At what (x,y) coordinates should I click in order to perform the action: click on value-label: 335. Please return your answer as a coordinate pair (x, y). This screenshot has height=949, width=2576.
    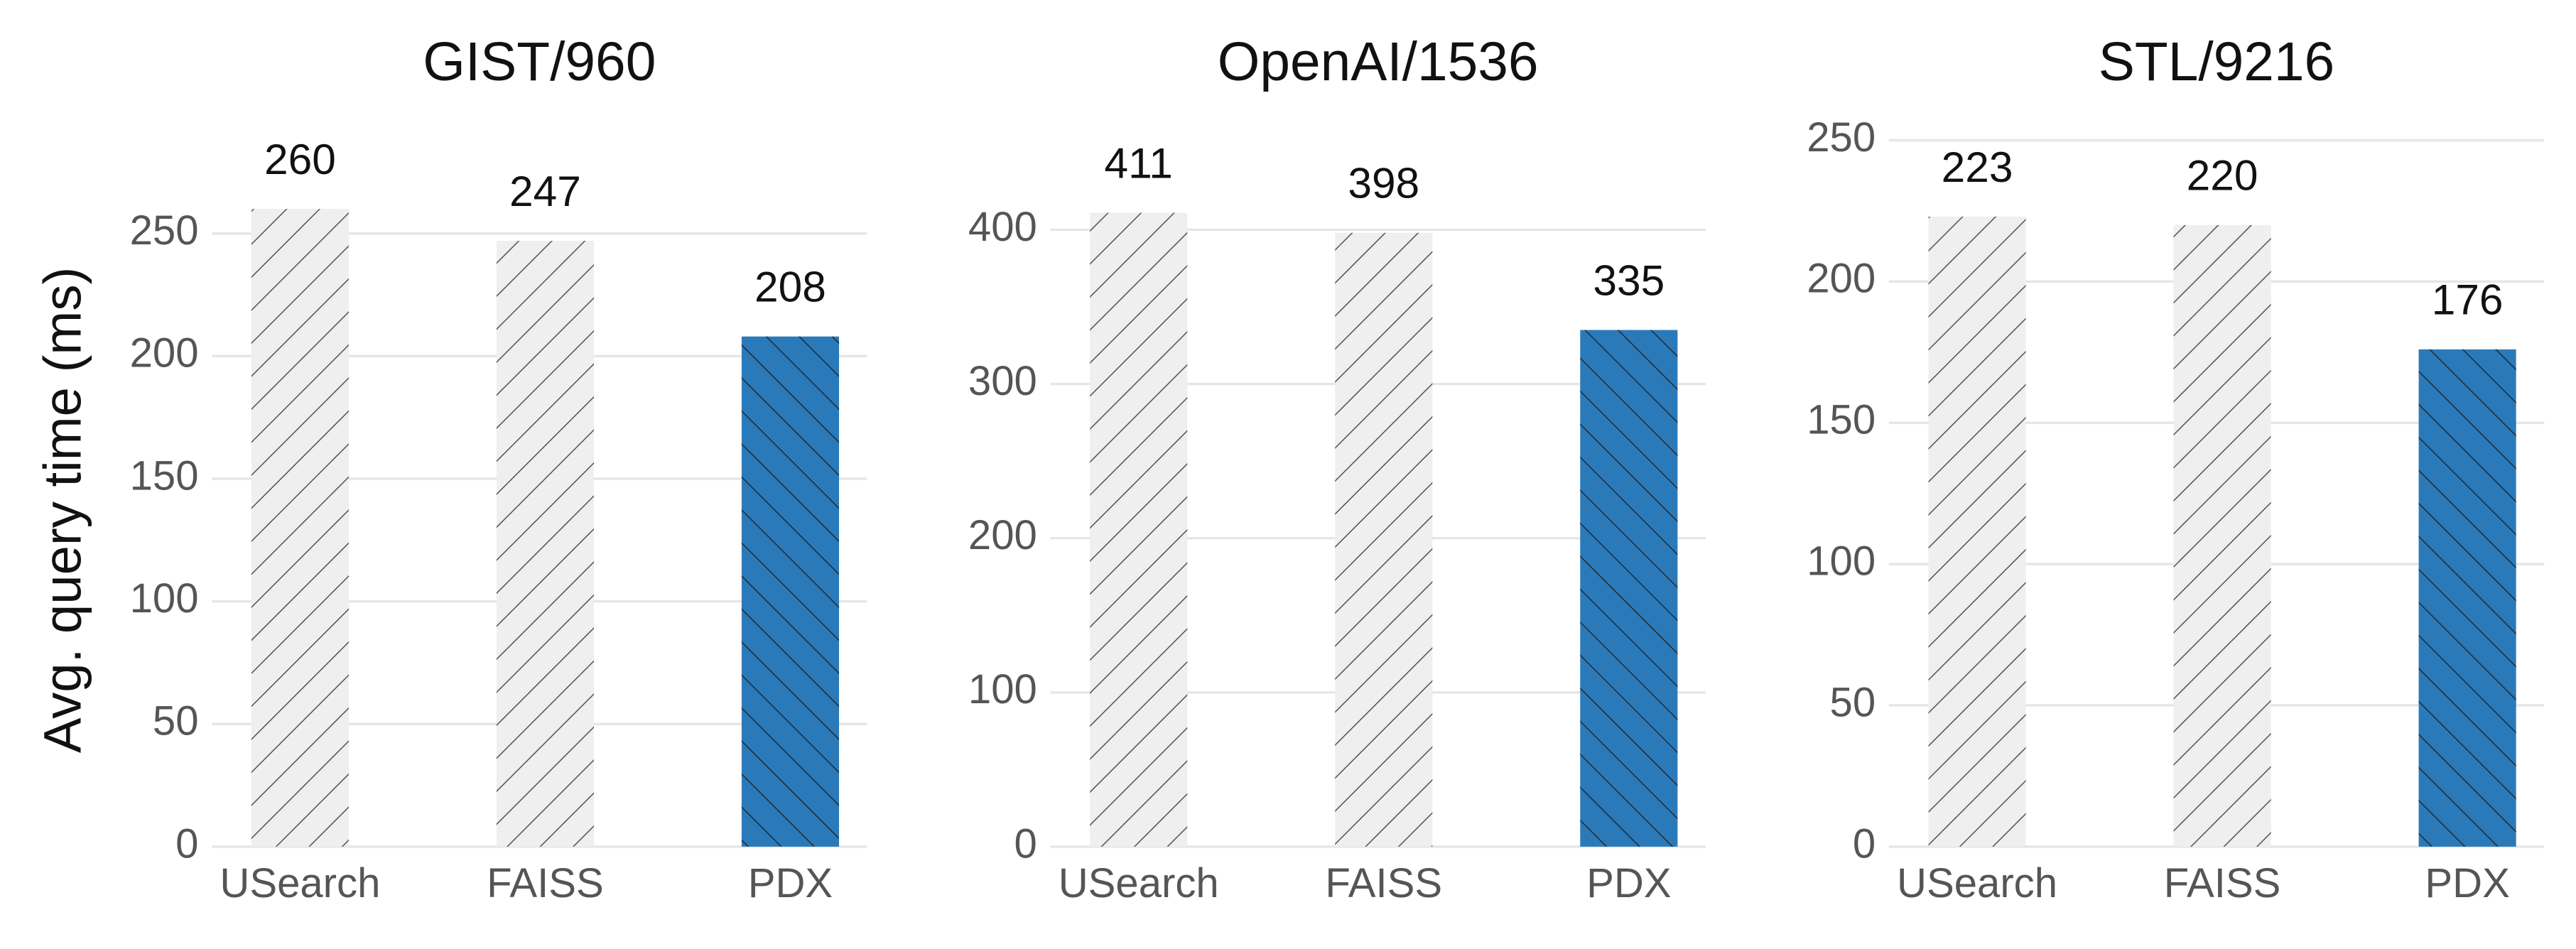
    Looking at the image, I should click on (1629, 280).